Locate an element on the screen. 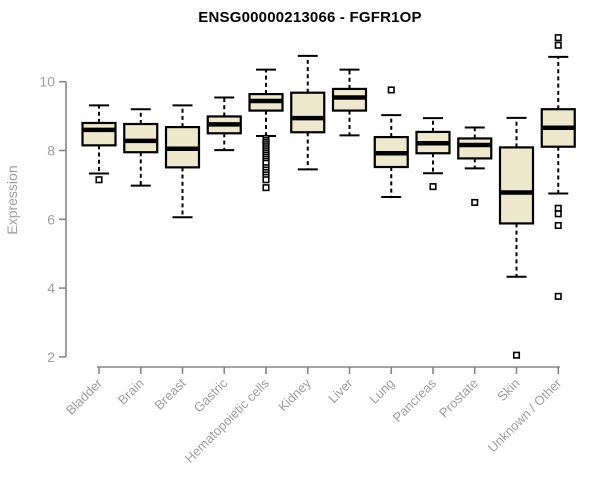  box-brain is located at coordinates (141, 138).